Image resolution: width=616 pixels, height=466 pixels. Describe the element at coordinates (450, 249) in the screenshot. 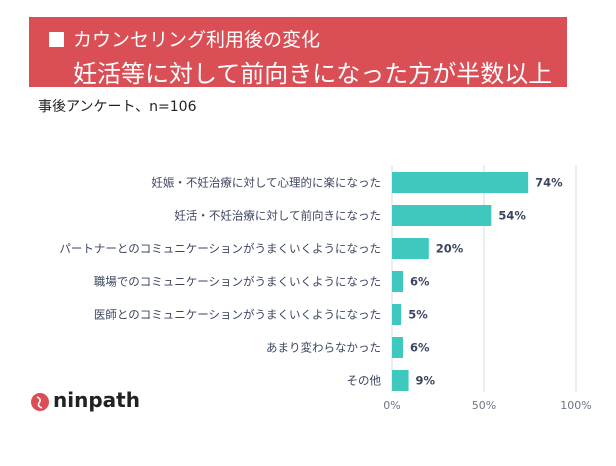

I see `value-label: 20%` at that location.